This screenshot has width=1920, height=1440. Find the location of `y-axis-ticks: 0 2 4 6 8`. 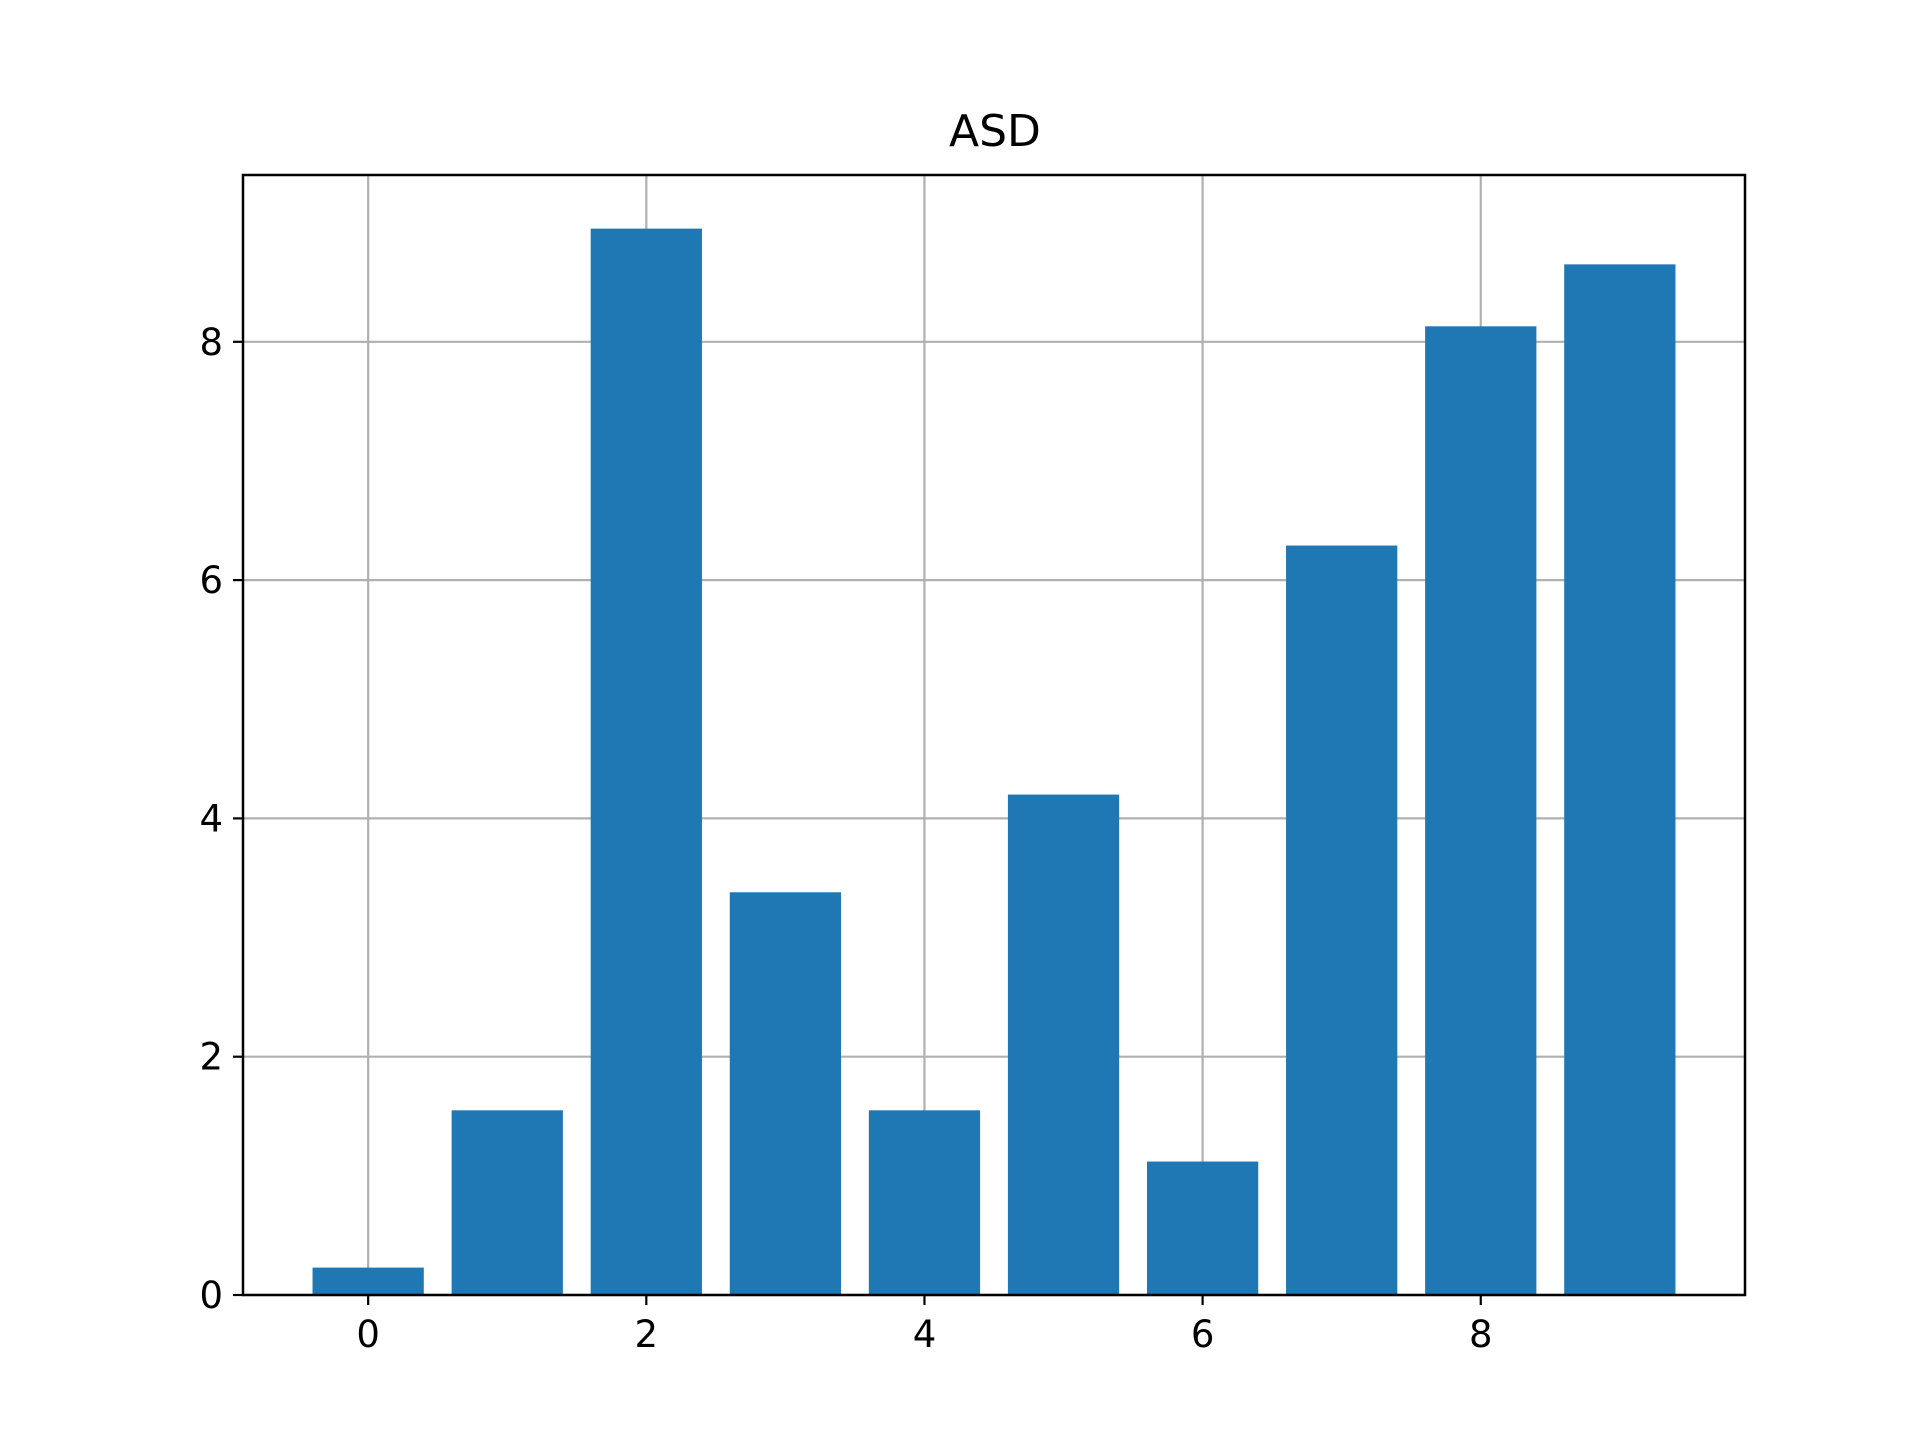

y-axis-ticks: 0 2 4 6 8 is located at coordinates (221, 819).